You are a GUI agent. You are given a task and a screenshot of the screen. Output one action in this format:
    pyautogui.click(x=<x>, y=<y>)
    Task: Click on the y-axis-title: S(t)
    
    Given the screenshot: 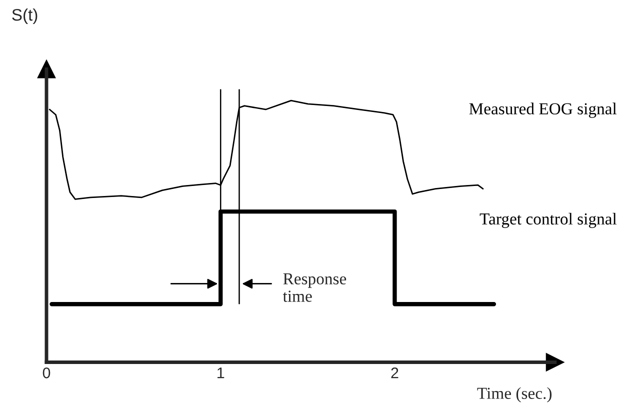 What is the action you would take?
    pyautogui.click(x=25, y=16)
    